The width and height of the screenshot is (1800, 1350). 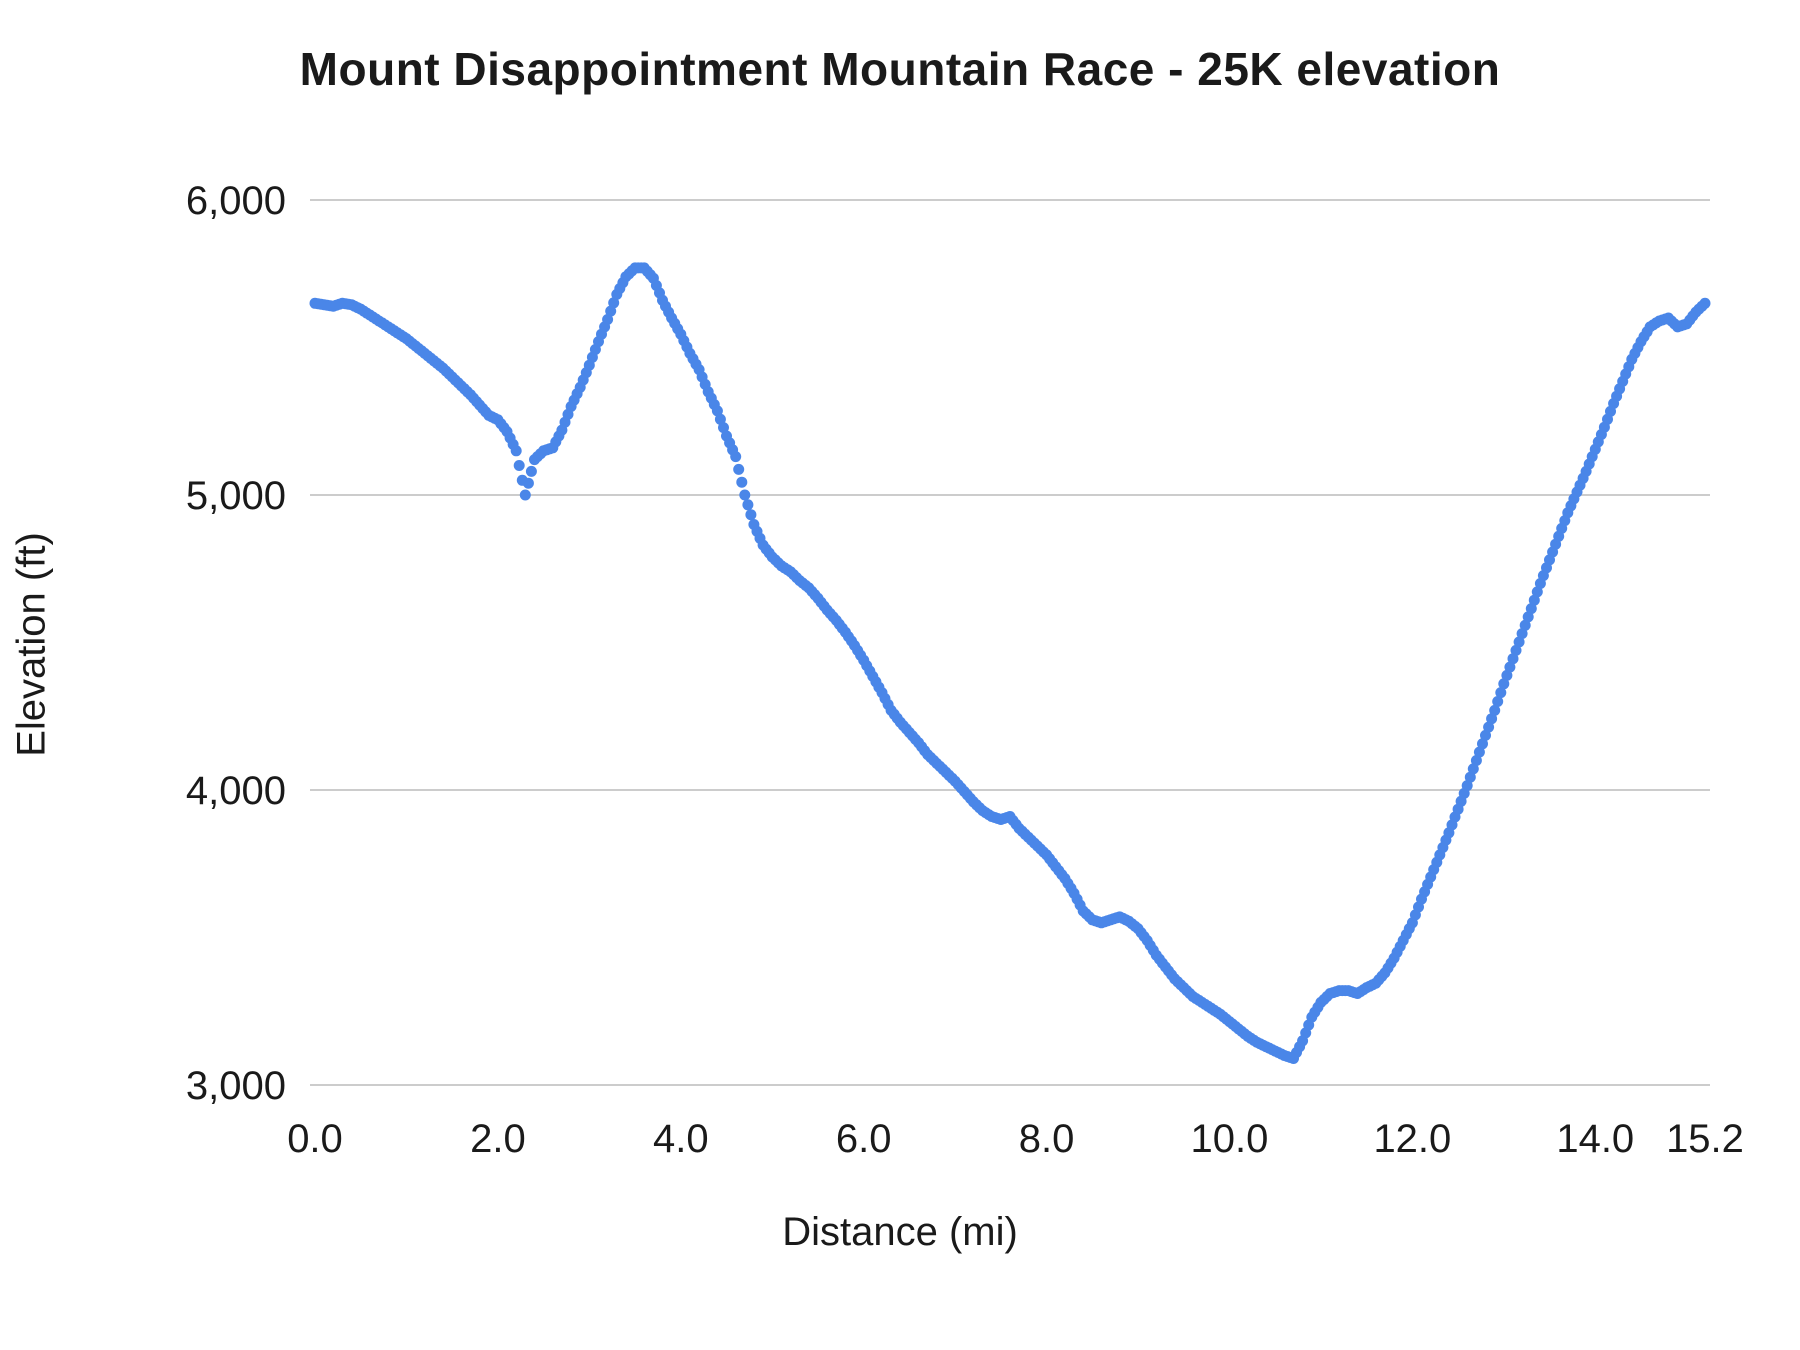 What do you see at coordinates (236, 201) in the screenshot?
I see `y-tick-label: 6,000` at bounding box center [236, 201].